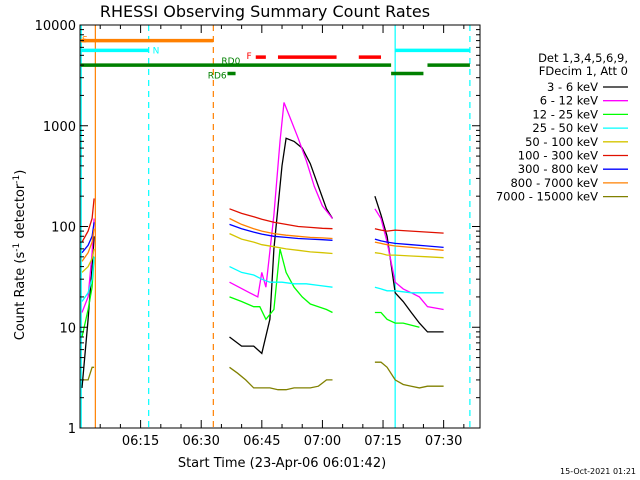 The image size is (640, 480). Describe the element at coordinates (565, 128) in the screenshot. I see `legend-entry-label-3: 25 - 50 keV` at that location.